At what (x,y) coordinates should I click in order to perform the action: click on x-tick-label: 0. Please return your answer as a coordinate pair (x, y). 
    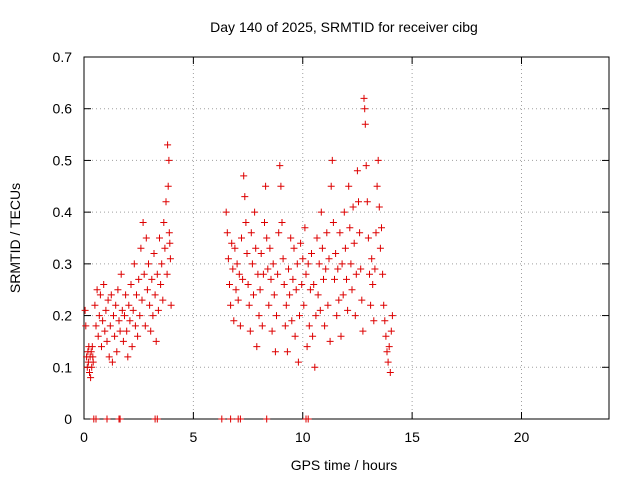
    Looking at the image, I should click on (84, 437).